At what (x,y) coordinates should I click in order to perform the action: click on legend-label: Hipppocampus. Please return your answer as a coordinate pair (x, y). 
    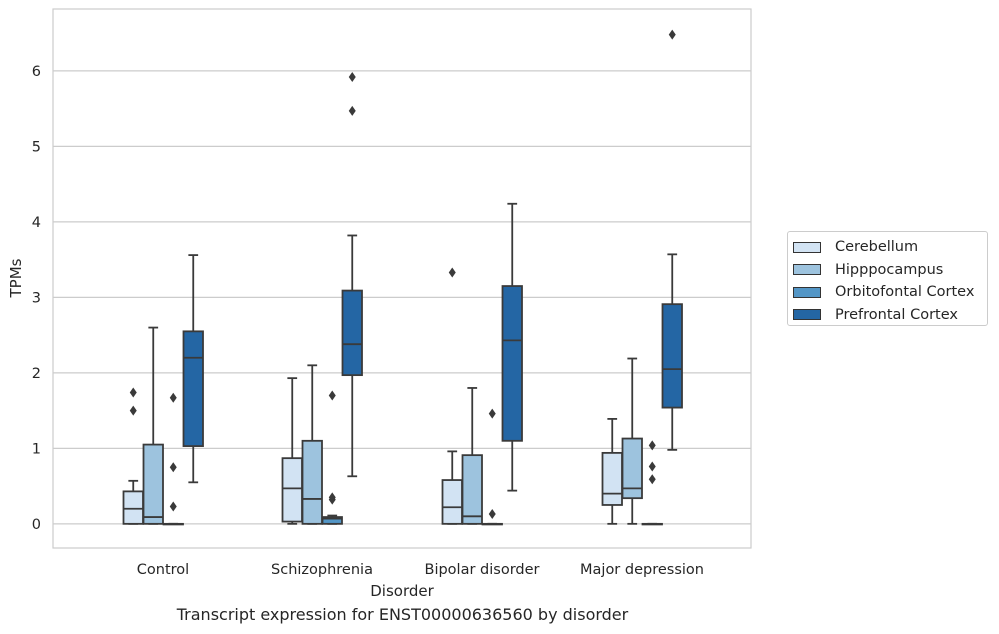
    Looking at the image, I should click on (889, 269).